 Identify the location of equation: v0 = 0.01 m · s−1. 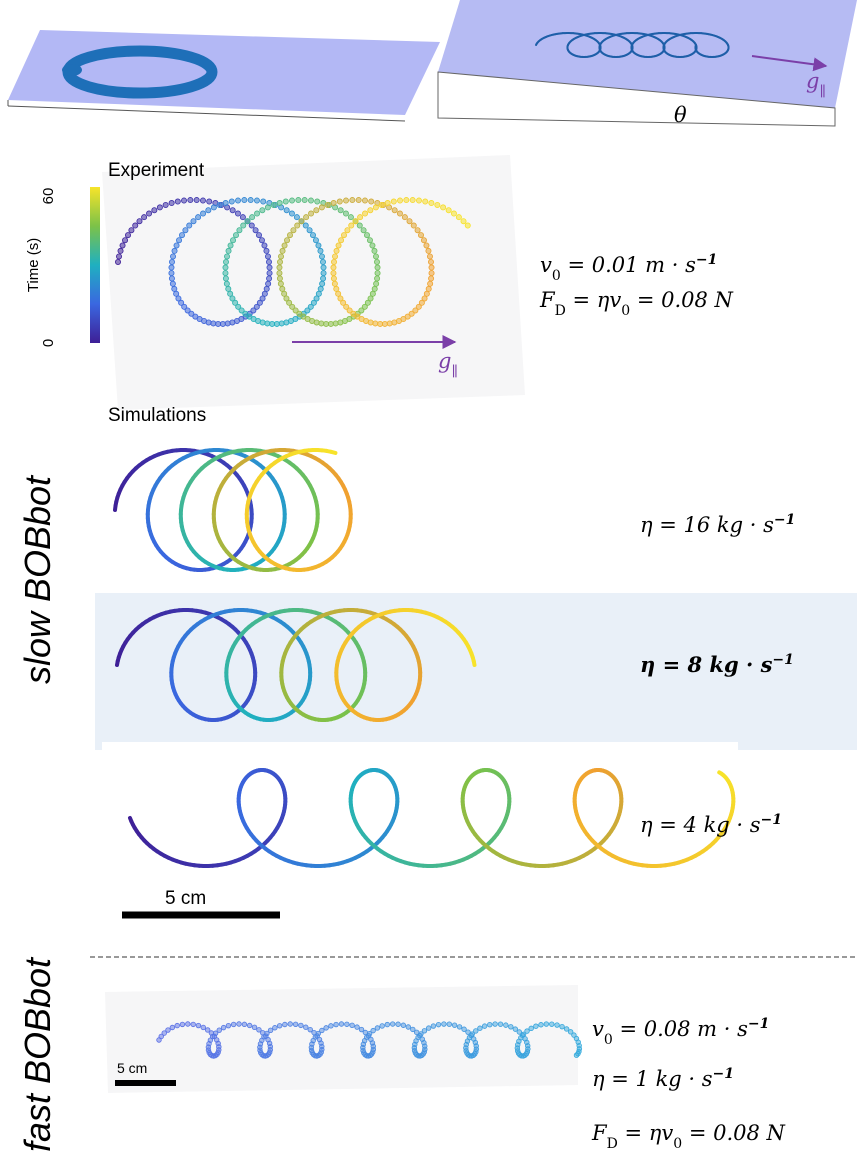
(628, 268).